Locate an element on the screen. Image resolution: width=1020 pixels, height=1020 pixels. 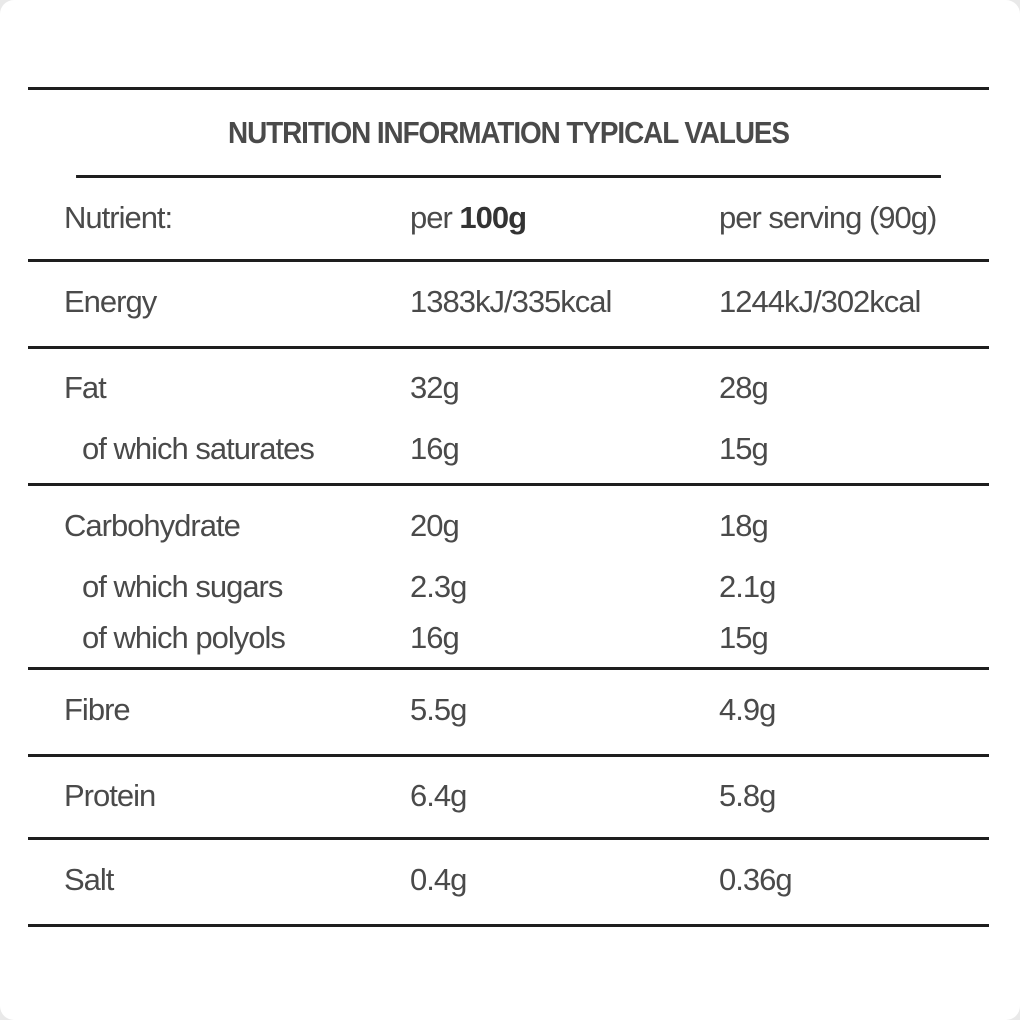
salt-section: Salt 0.4g 0.36g is located at coordinates (508, 883).